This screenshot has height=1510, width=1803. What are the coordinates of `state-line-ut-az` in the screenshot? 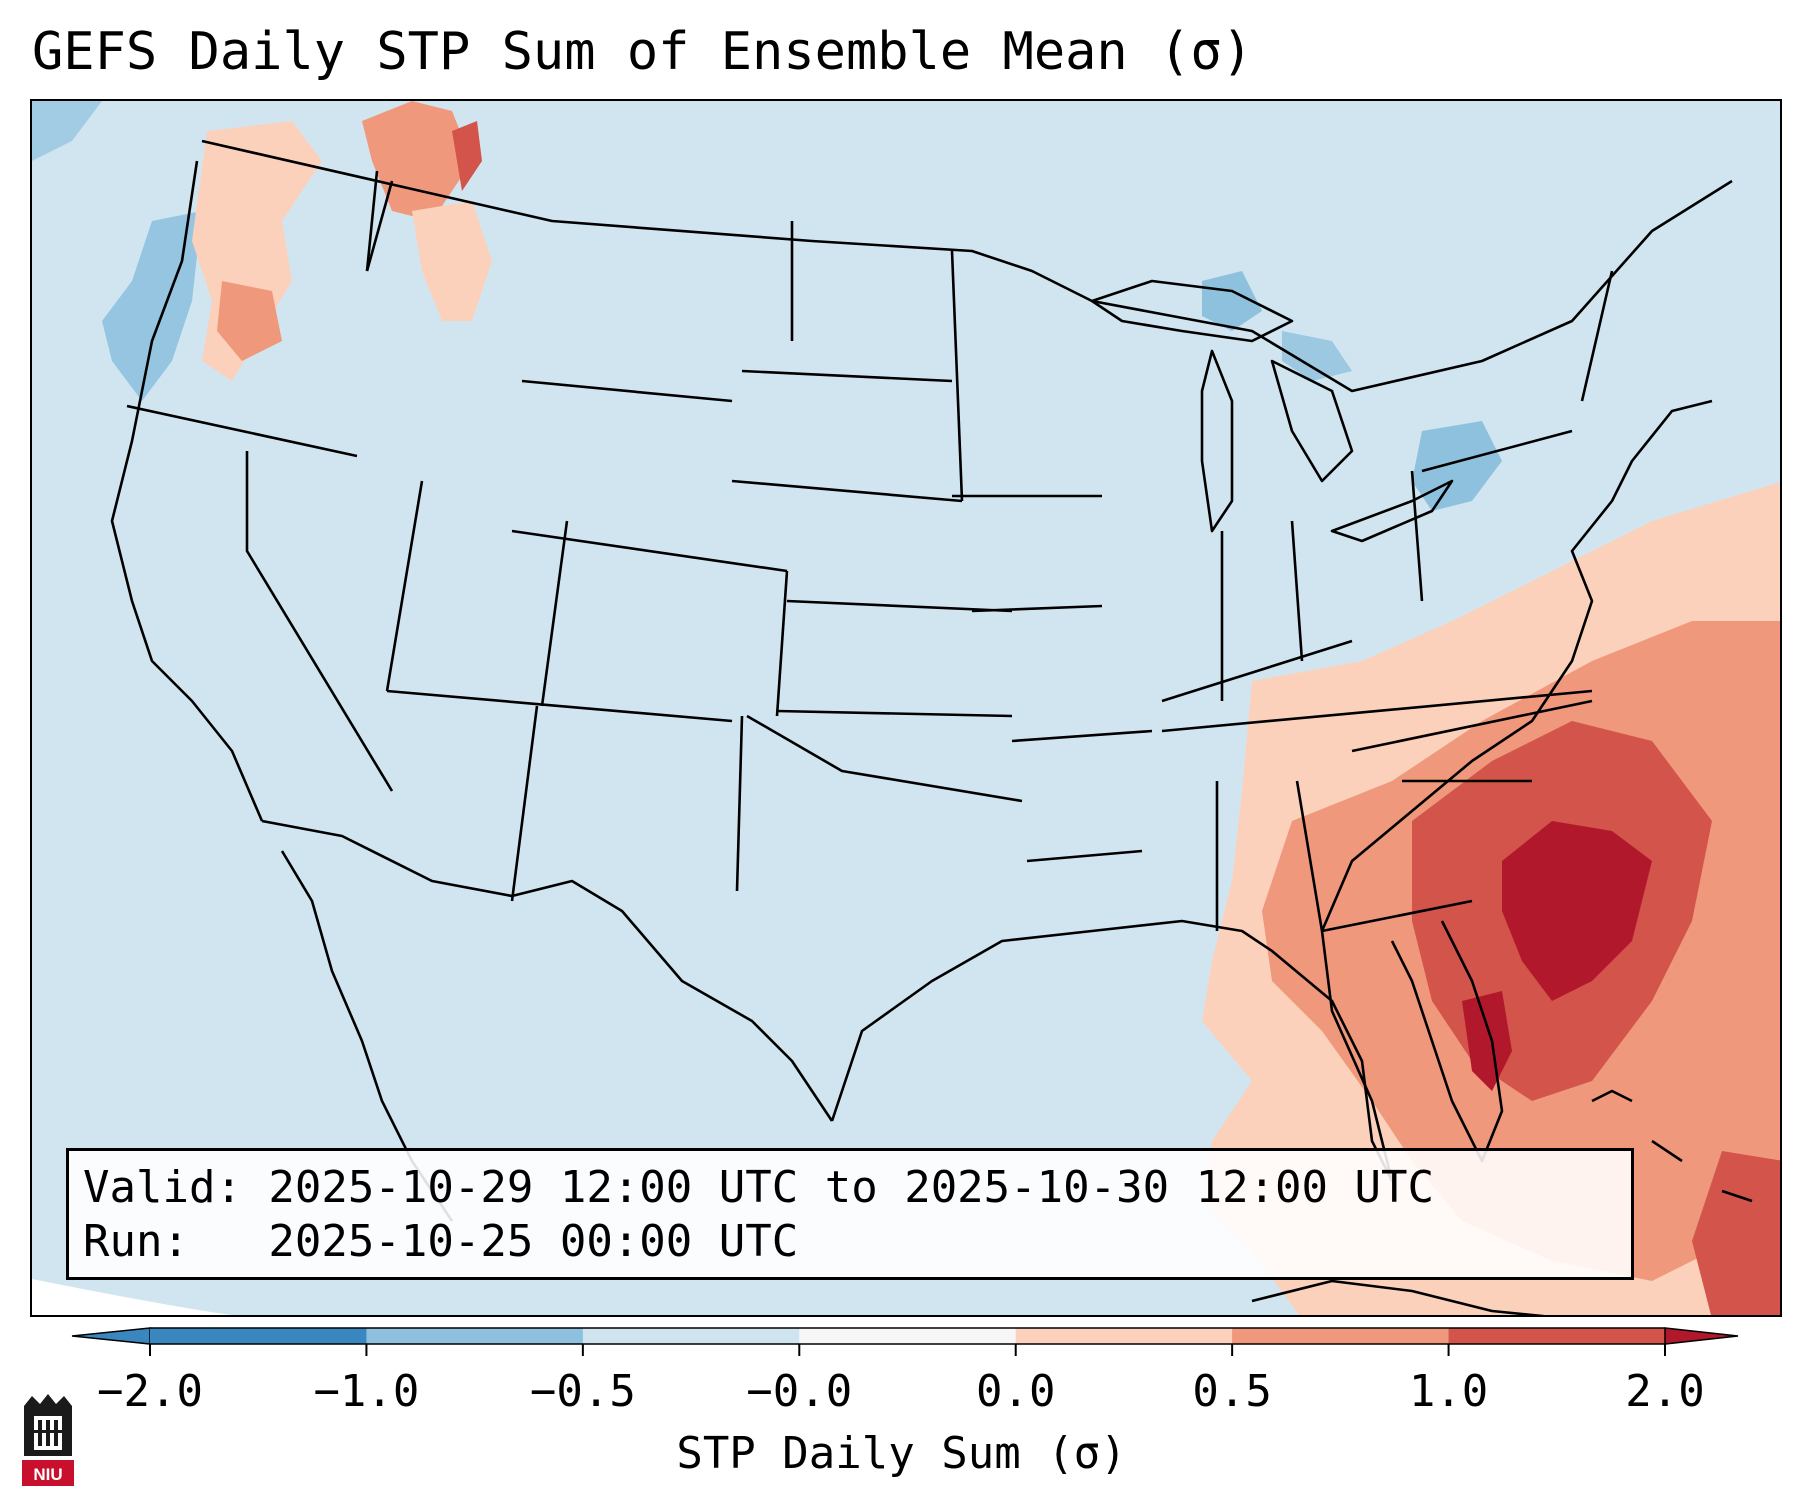 It's located at (559, 706).